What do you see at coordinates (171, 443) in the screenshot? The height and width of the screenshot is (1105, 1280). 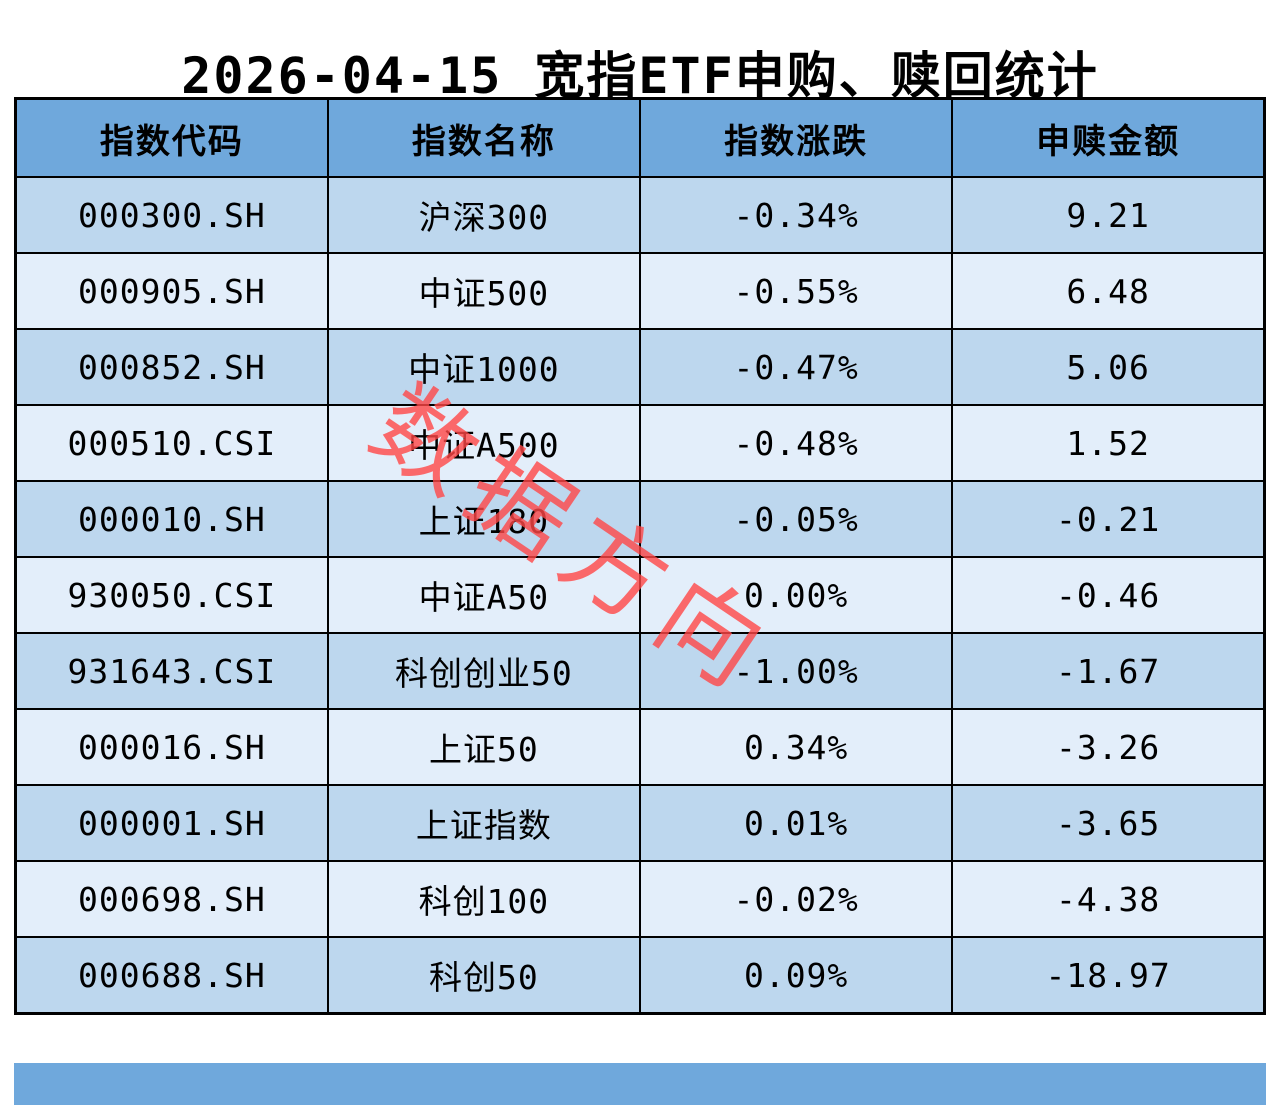 I see `cell-index-code: 000510.CSI` at bounding box center [171, 443].